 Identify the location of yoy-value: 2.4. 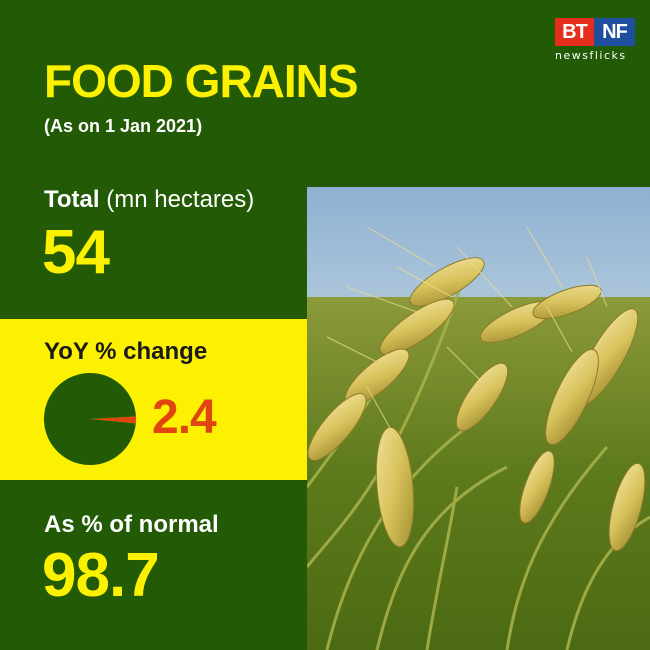
(184, 417).